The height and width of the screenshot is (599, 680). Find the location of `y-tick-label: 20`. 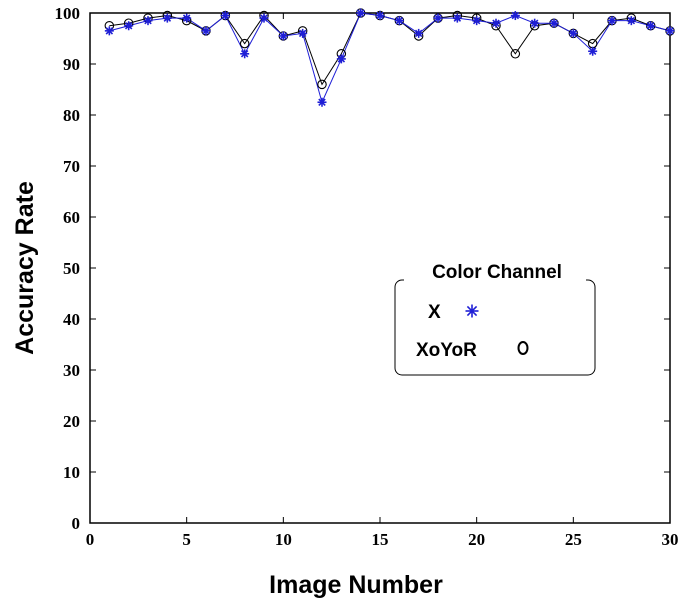

y-tick-label: 20 is located at coordinates (71, 421).